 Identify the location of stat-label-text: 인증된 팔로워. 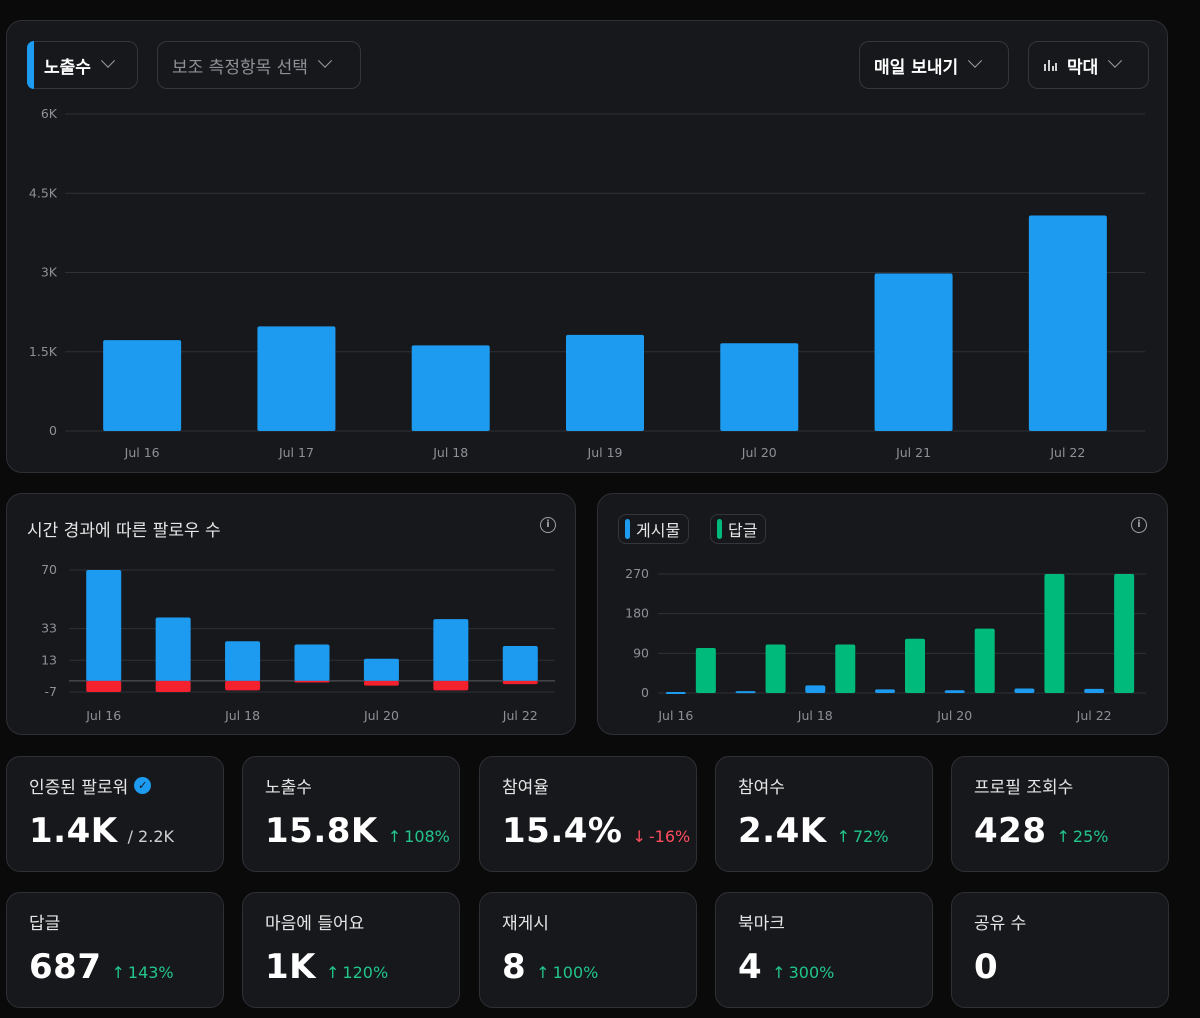
(79, 788).